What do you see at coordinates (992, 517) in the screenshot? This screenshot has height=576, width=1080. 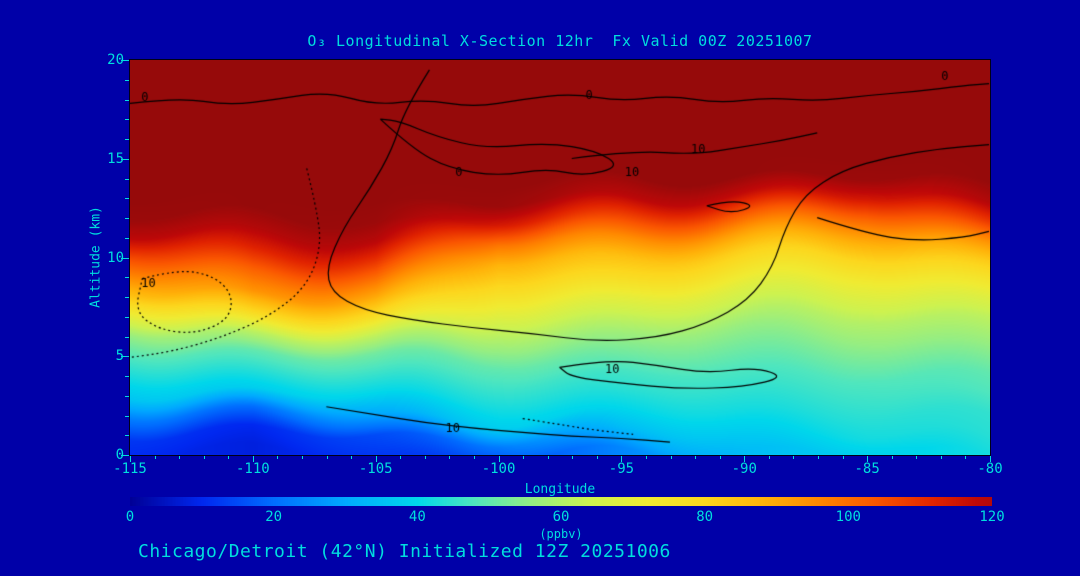 I see `colorbar-tick-label: 120` at bounding box center [992, 517].